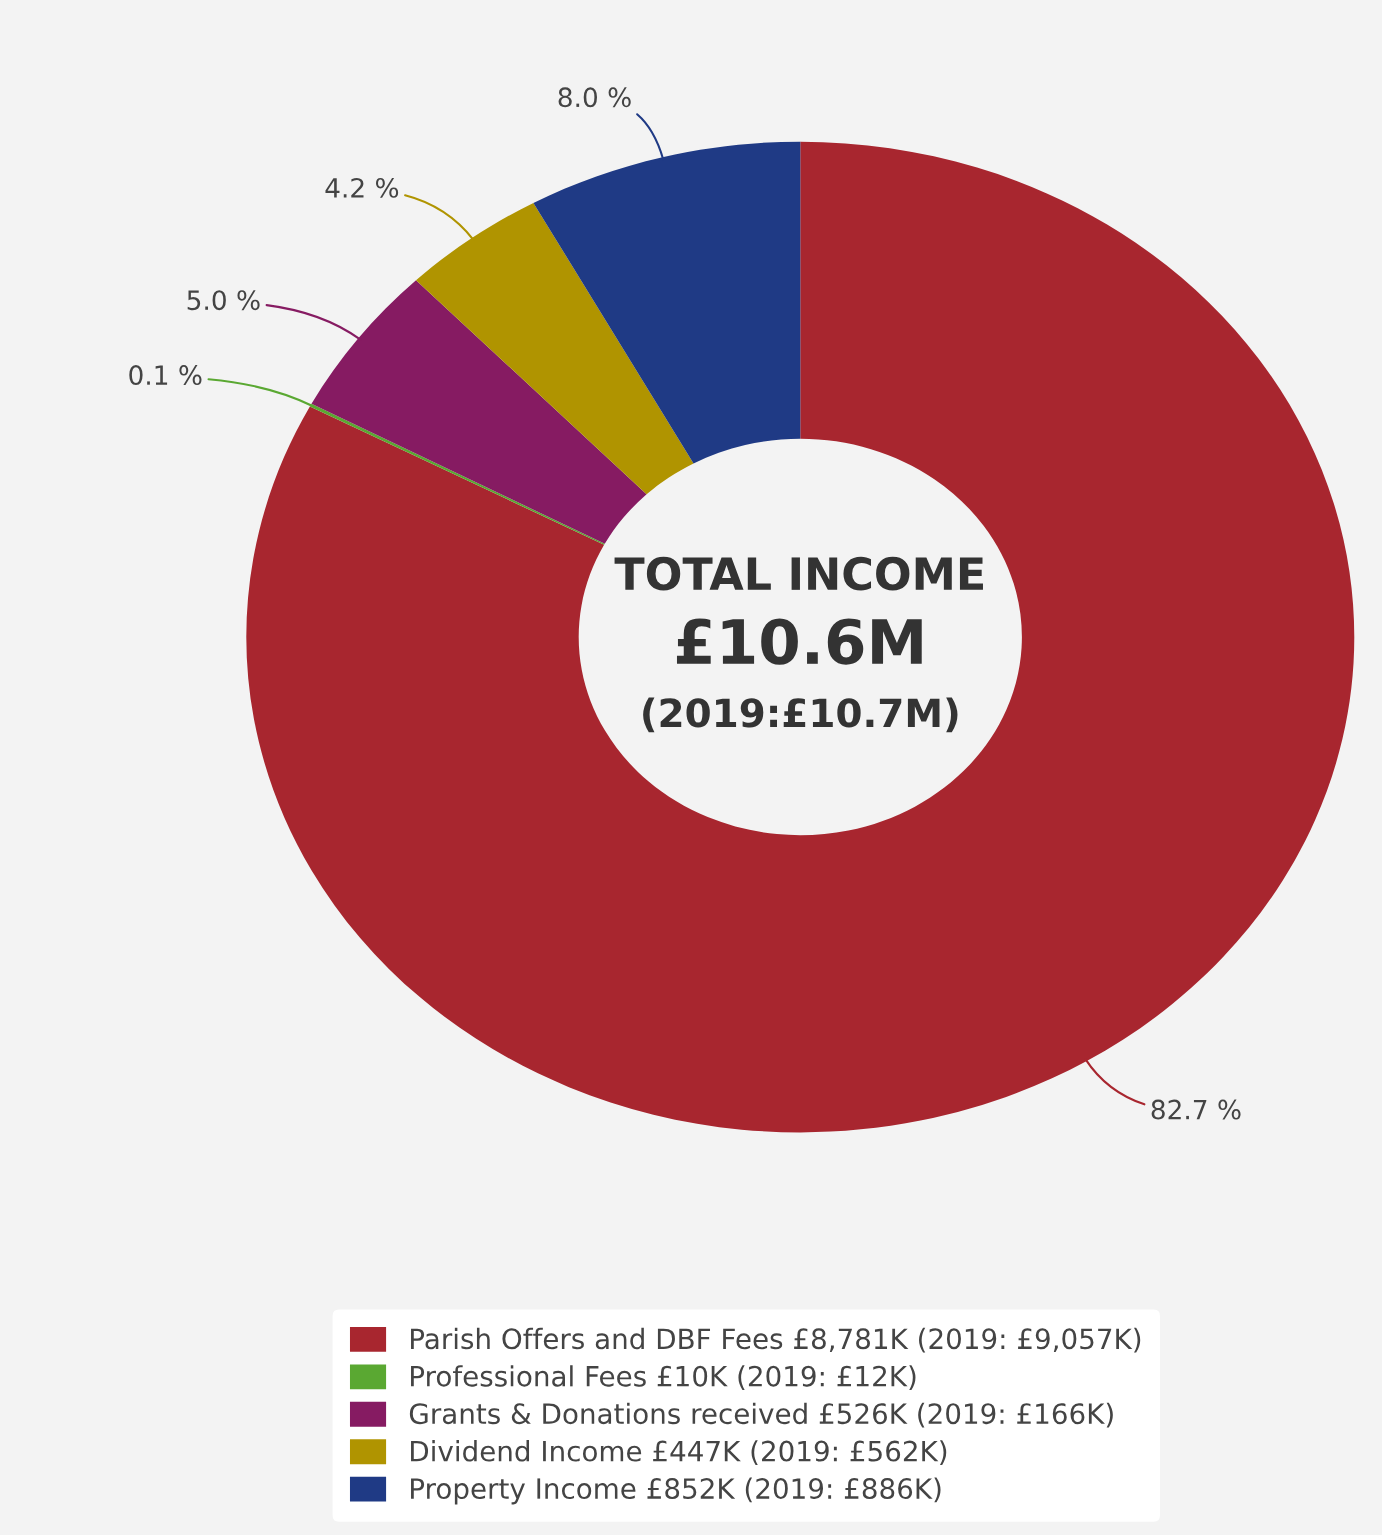  Describe the element at coordinates (1196, 1109) in the screenshot. I see `data-label: 82.7 %` at that location.